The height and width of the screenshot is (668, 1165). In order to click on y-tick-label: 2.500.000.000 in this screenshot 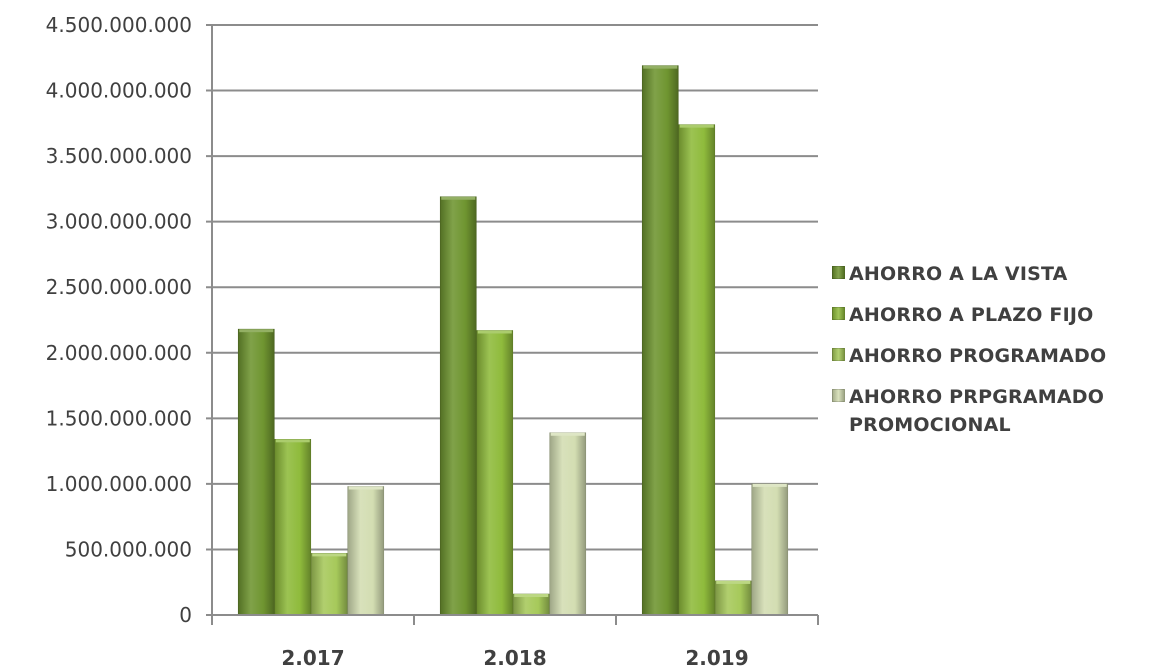, I will do `click(119, 287)`.